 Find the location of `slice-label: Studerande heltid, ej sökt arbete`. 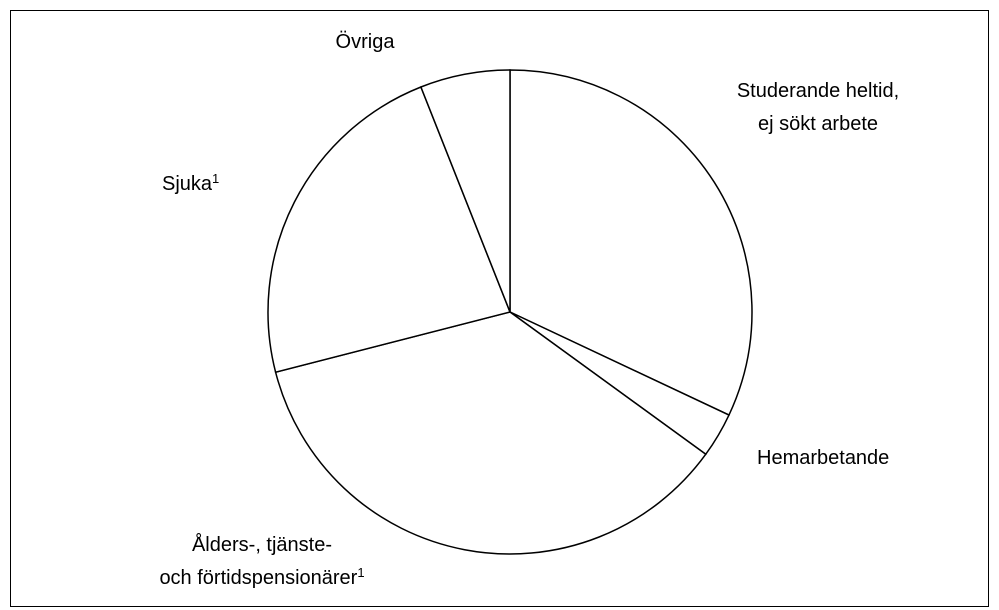

slice-label: Studerande heltid, ej sökt arbete is located at coordinates (818, 107).